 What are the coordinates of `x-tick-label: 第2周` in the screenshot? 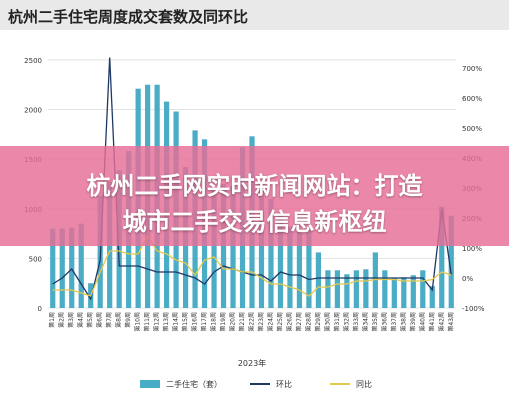 It's located at (62, 320).